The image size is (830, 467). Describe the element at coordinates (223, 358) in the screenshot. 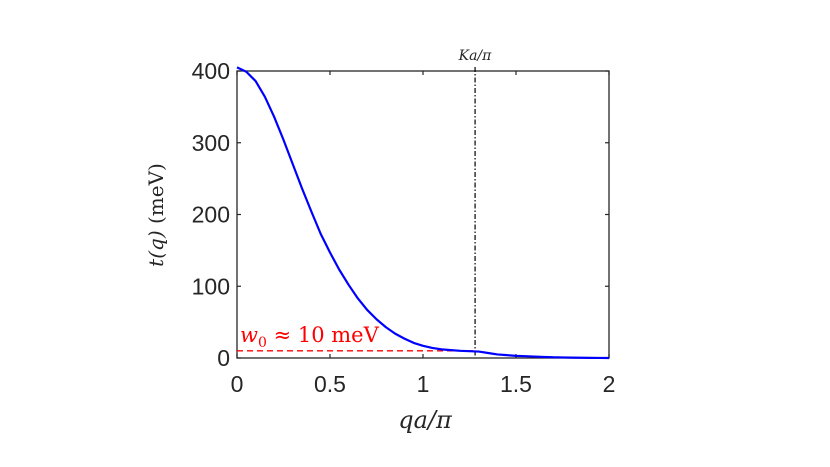

I see `y-tick-label: 0` at that location.